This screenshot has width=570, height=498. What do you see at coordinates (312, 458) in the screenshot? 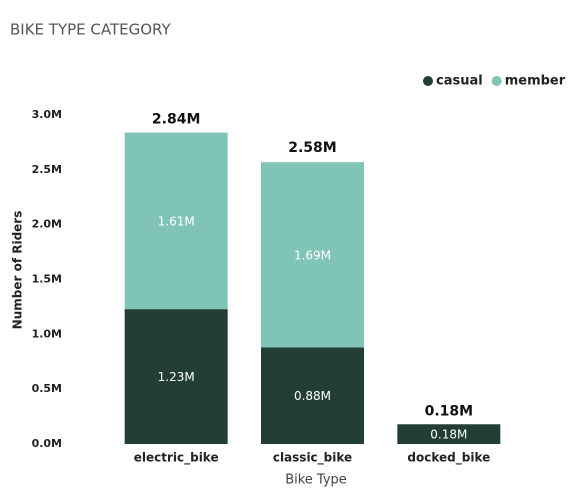
I see `x-tick-label: classic_bike` at bounding box center [312, 458].